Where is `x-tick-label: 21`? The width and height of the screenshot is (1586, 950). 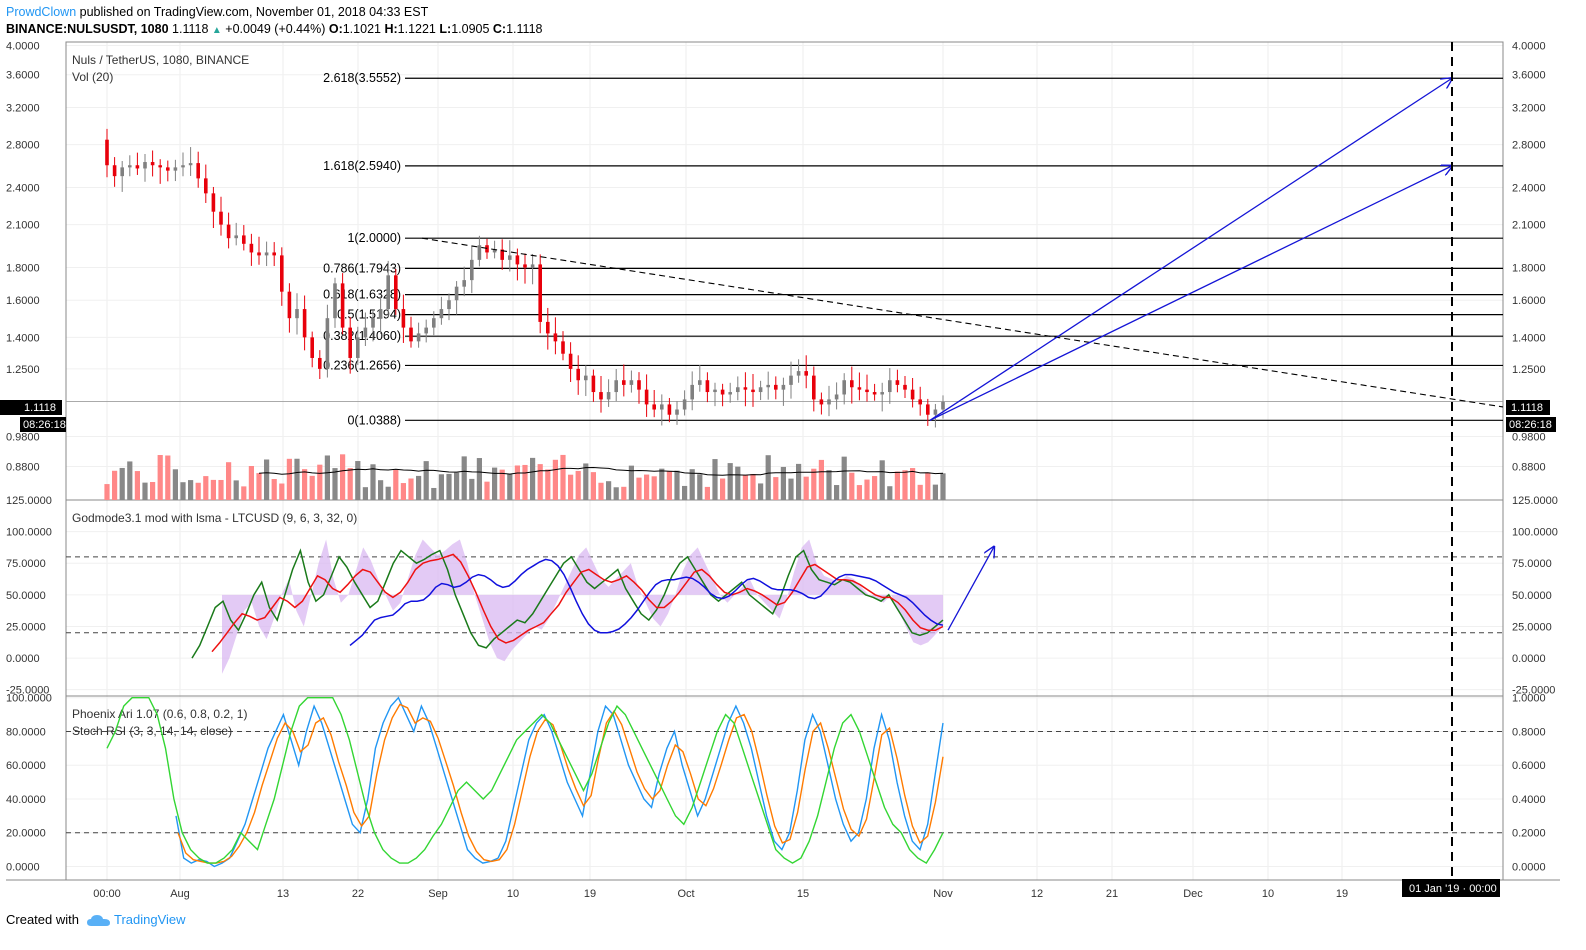 x-tick-label: 21 is located at coordinates (1112, 894).